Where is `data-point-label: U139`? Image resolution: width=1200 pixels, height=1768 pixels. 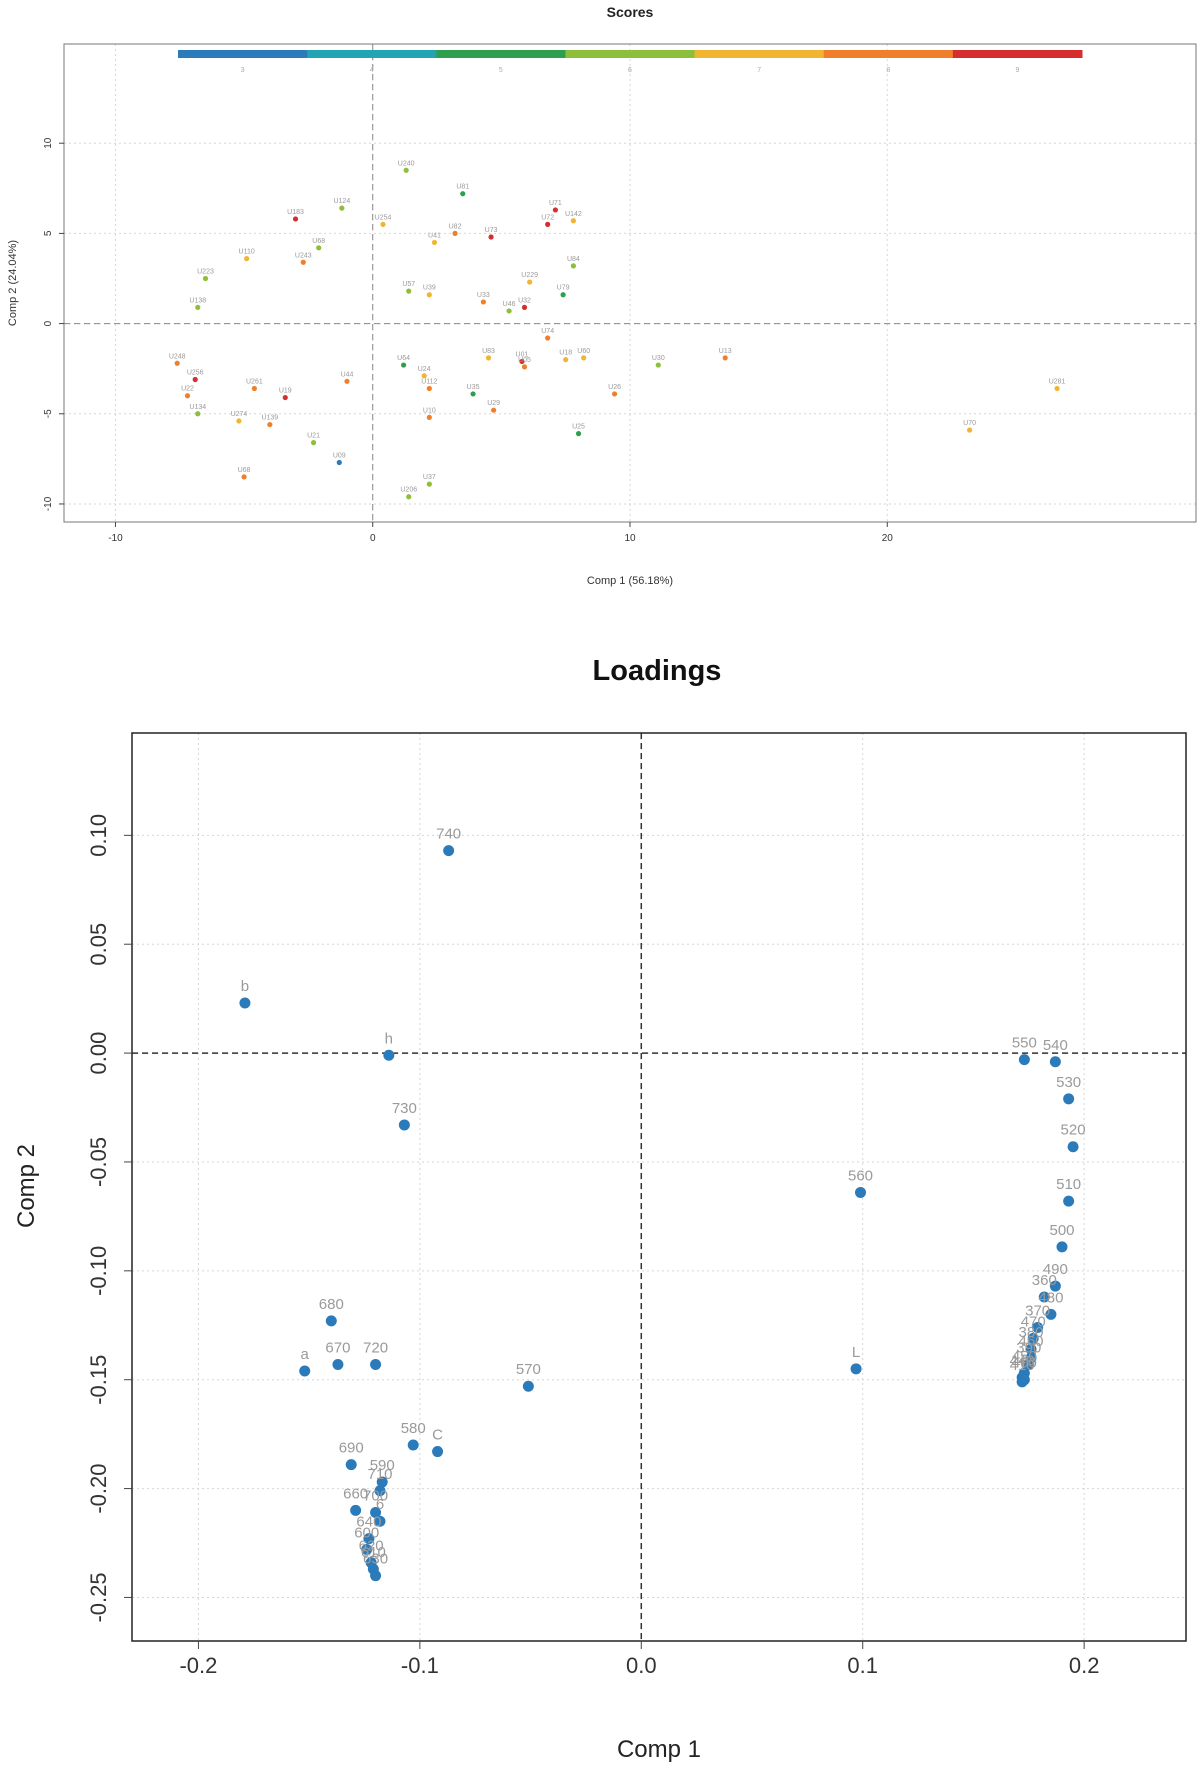
data-point-label: U139 is located at coordinates (269, 418).